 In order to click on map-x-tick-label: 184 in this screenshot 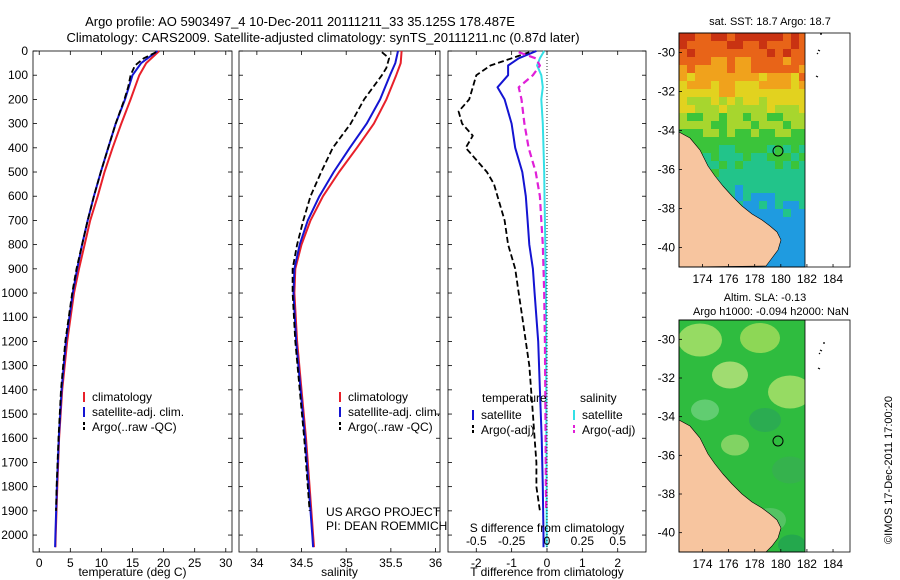, I will do `click(833, 564)`.